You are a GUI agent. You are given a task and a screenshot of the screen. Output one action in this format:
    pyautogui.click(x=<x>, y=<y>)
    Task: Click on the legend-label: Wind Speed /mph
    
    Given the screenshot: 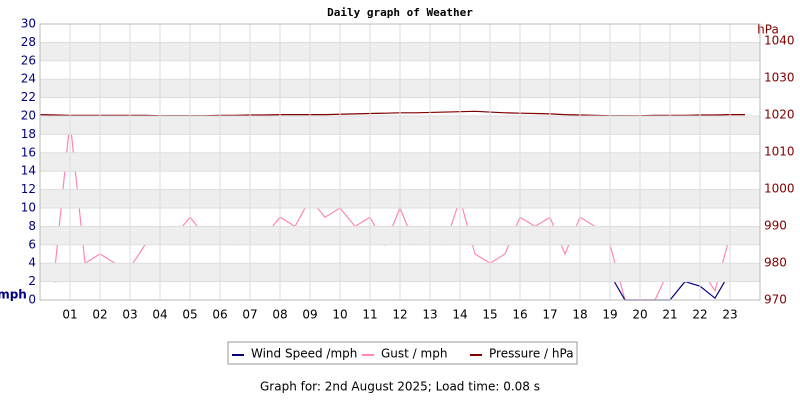 What is the action you would take?
    pyautogui.click(x=304, y=354)
    